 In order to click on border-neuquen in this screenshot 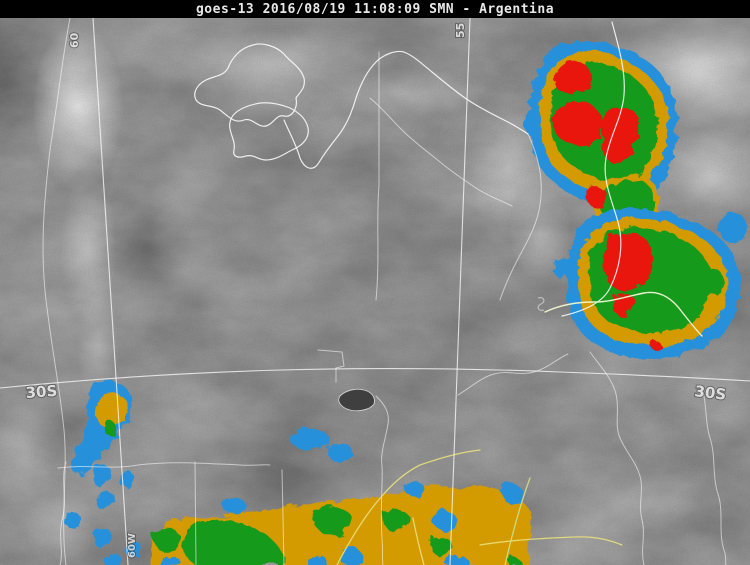, I will do `click(63, 513)`.